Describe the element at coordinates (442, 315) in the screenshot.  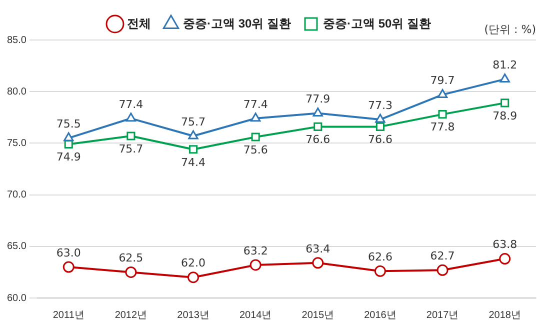
I see `x-tick-label: 2017년` at that location.